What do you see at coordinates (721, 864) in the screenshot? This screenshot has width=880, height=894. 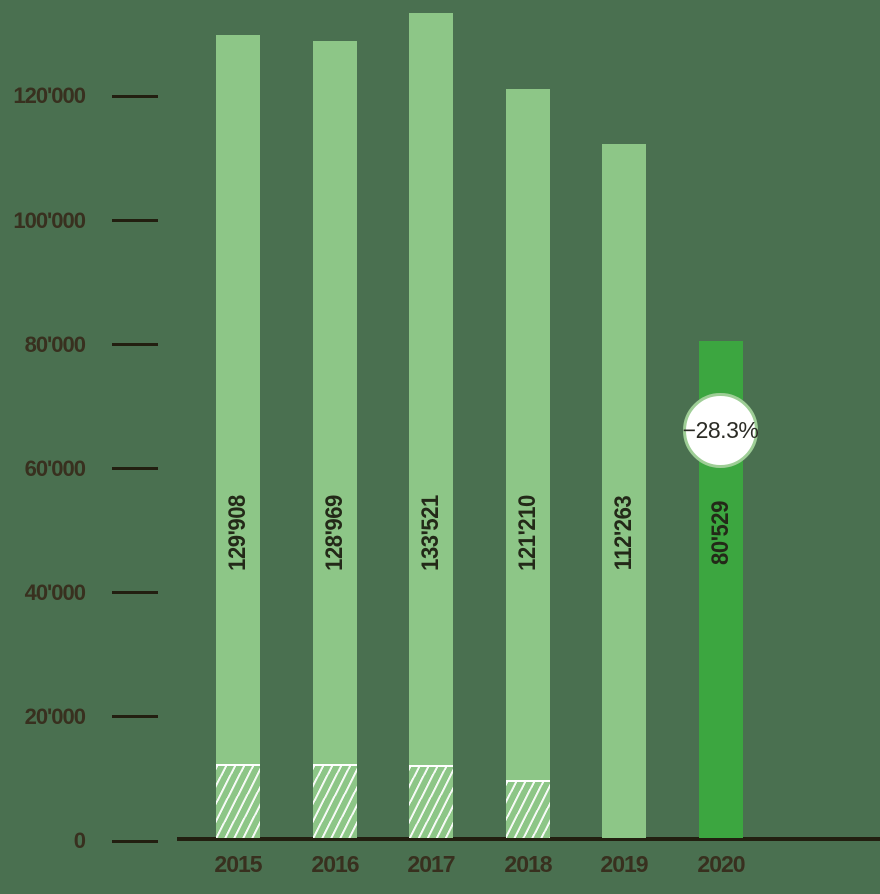 I see `x-axis-year-label: 2020` at bounding box center [721, 864].